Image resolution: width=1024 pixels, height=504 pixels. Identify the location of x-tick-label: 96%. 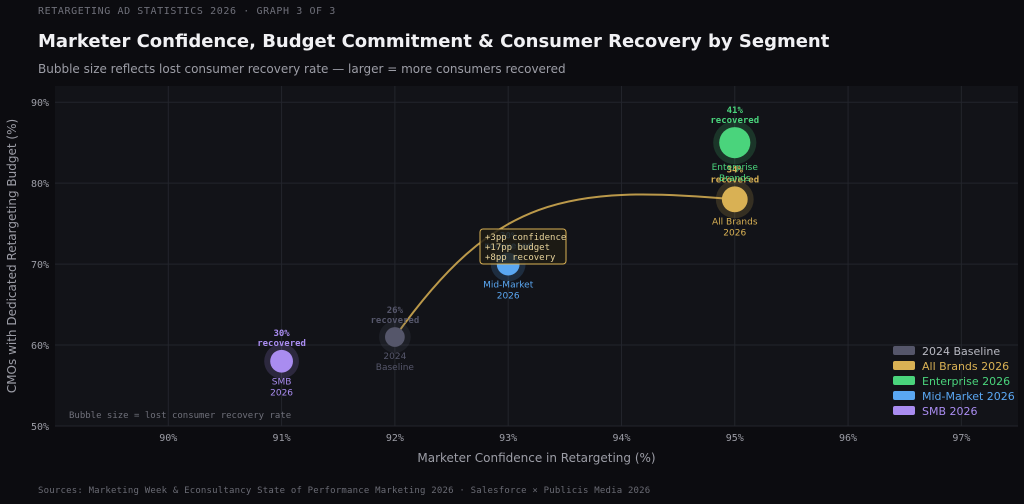
(848, 438).